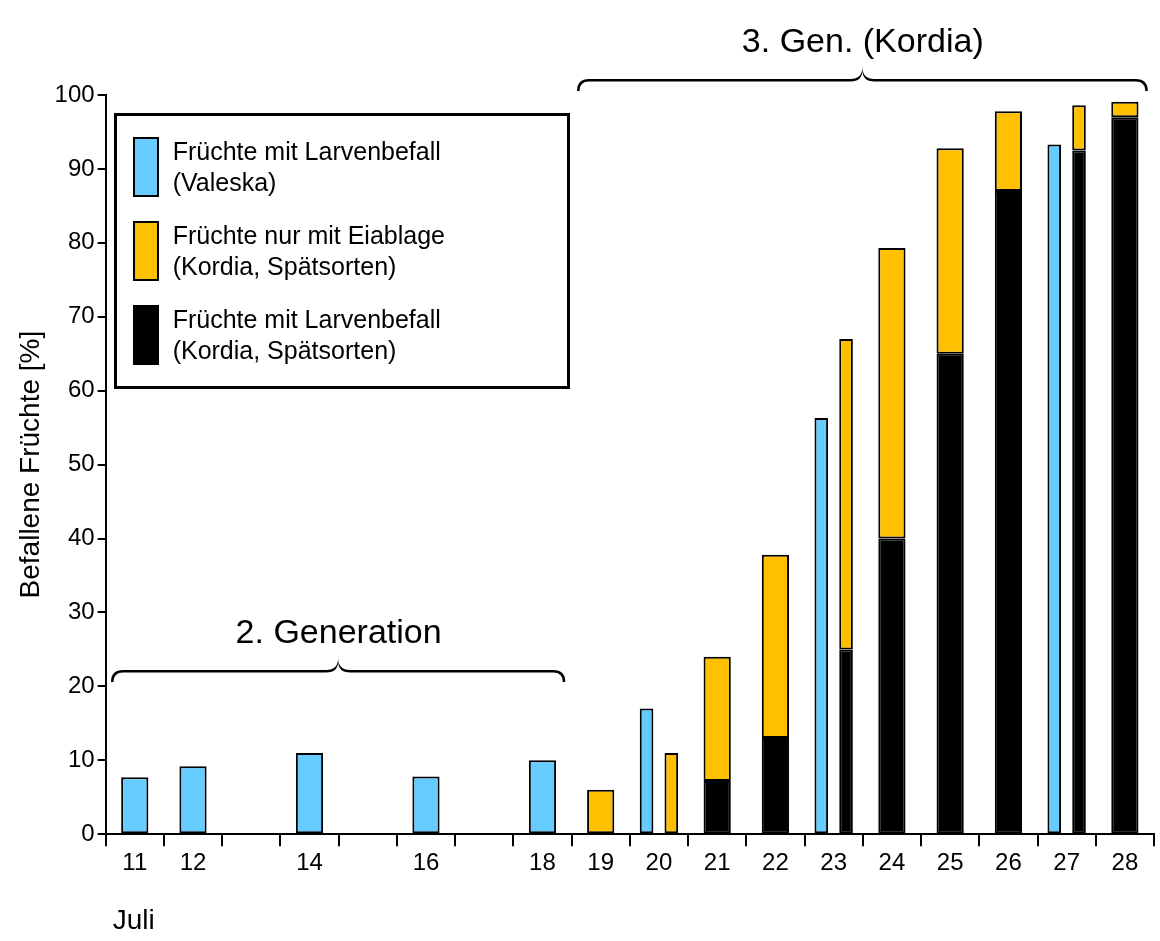 This screenshot has width=1160, height=941. Describe the element at coordinates (81, 684) in the screenshot. I see `y-tick-label: 20` at that location.